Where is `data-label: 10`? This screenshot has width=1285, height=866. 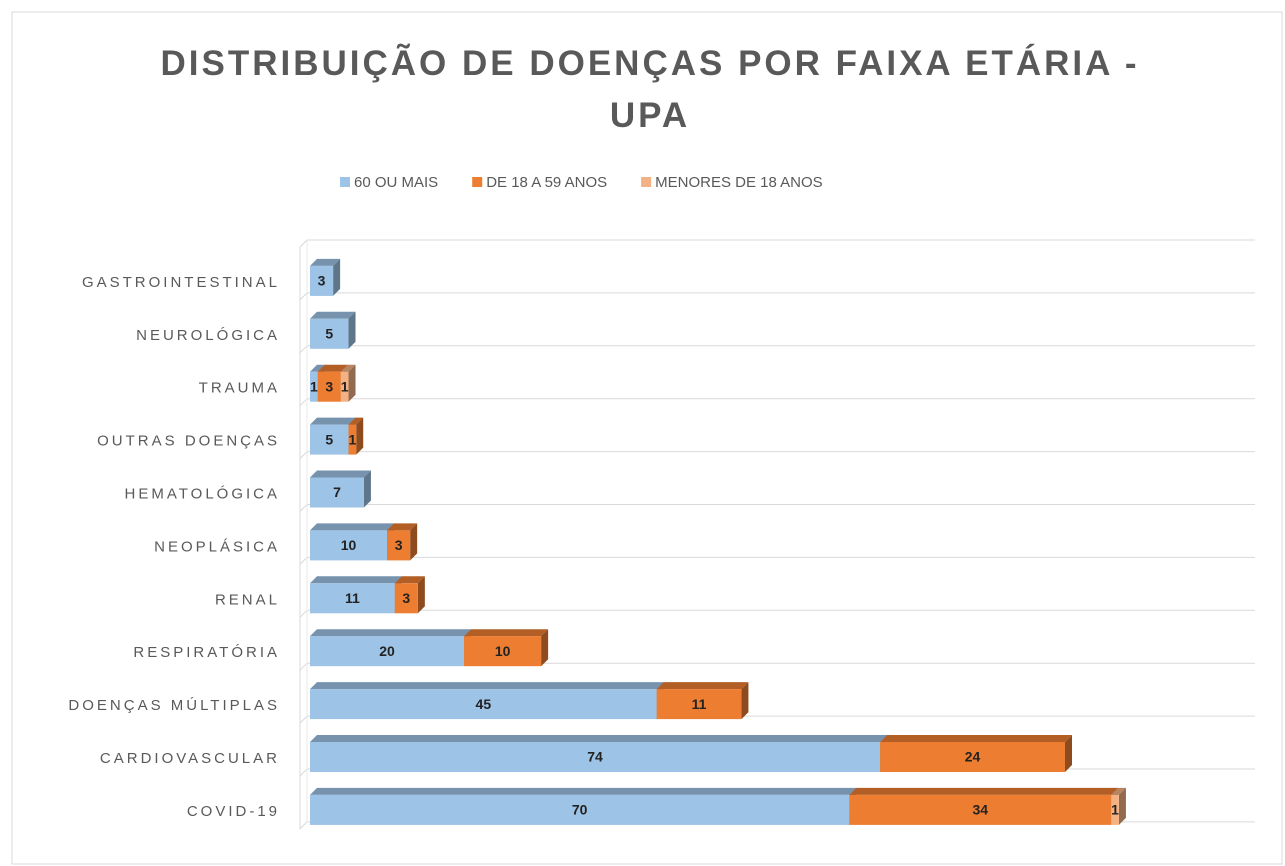 data-label: 10 is located at coordinates (503, 651).